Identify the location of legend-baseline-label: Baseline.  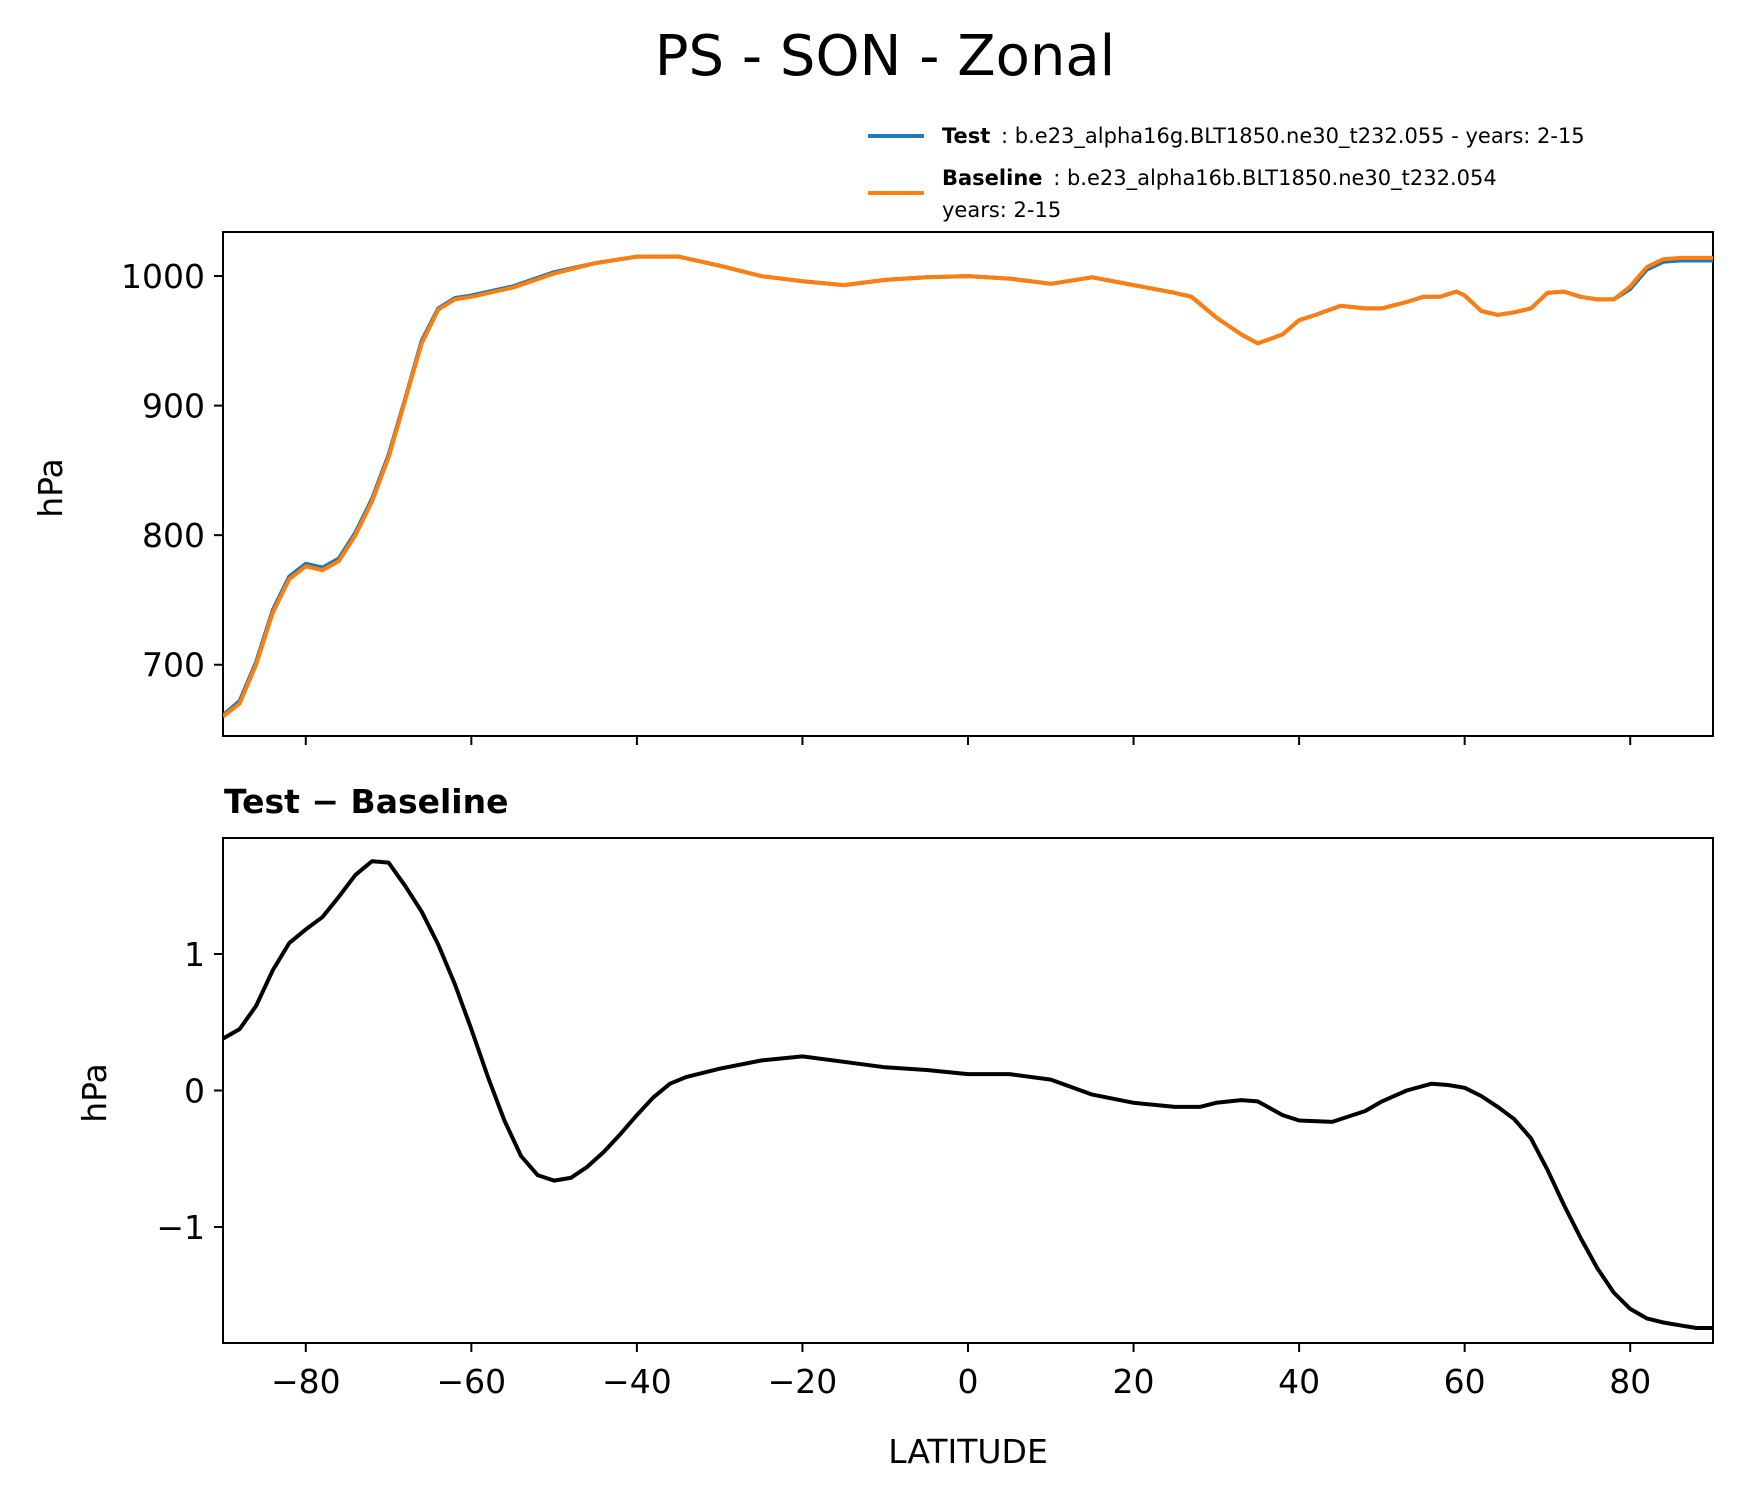
(992, 178).